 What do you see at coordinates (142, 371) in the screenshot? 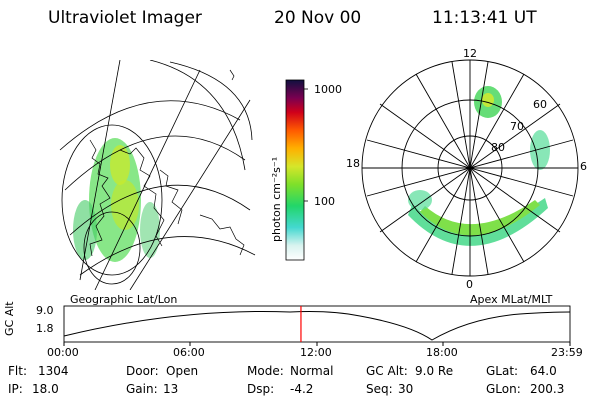
I see `door-label: Door:` at bounding box center [142, 371].